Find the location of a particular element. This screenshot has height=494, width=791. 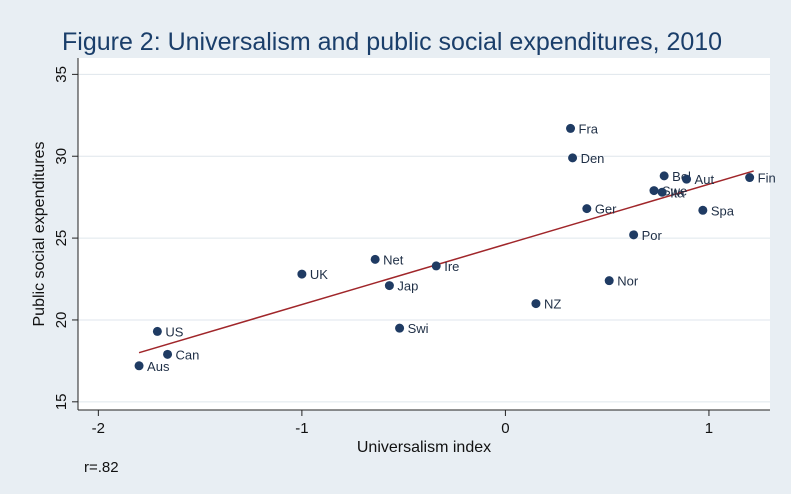

point-label: Ire is located at coordinates (451, 266).